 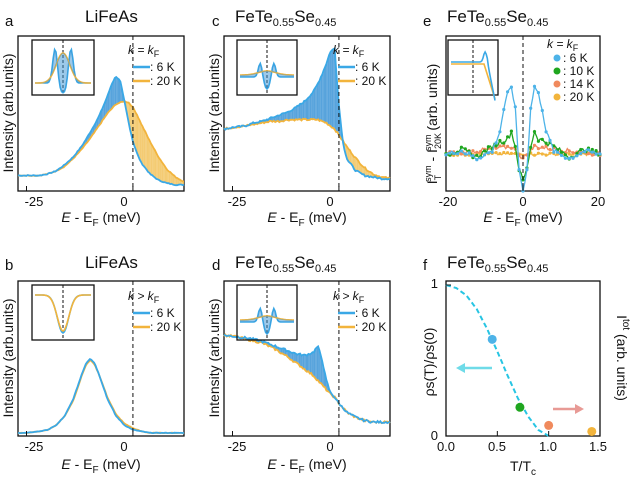 I want to click on legend-label-20k-b: : 20 K, so click(x=165, y=327).